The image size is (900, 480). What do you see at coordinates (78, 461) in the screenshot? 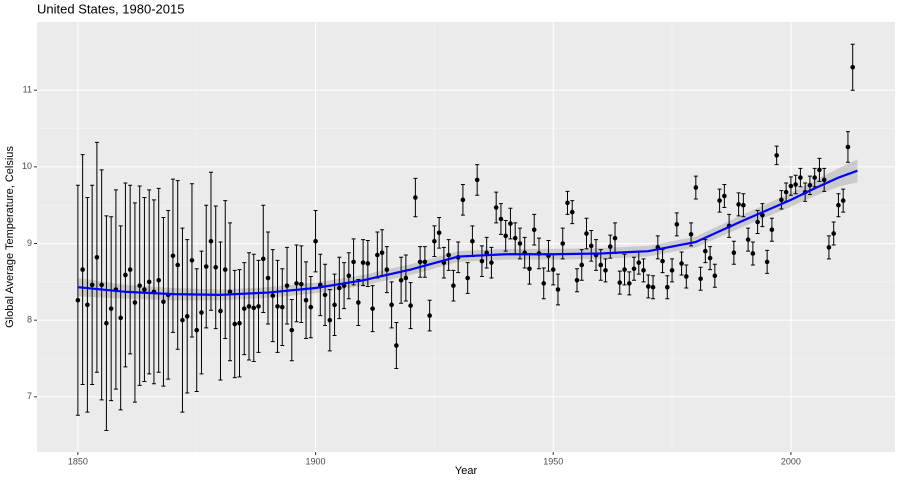
I see `x-tick-label: 1850` at bounding box center [78, 461].